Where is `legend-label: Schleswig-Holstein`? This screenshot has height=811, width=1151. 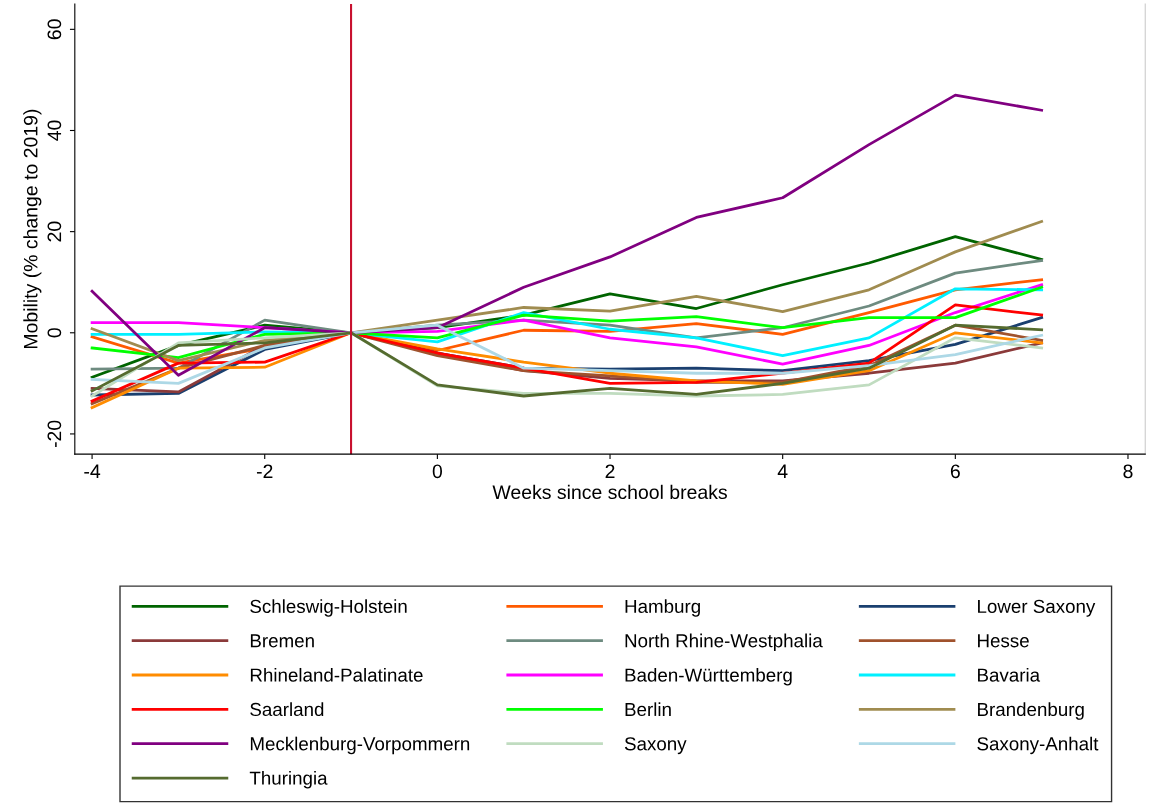 legend-label: Schleswig-Holstein is located at coordinates (328, 608).